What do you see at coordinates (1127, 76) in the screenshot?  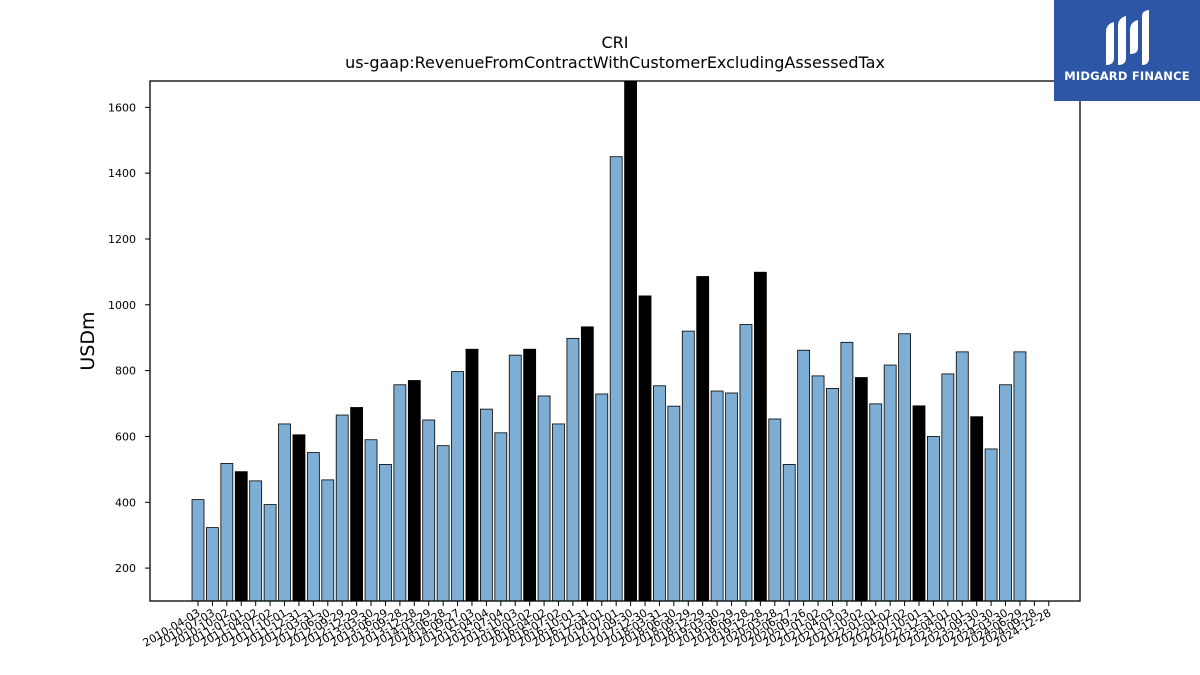 I see `logo-text: MIDGARD FINANCE` at bounding box center [1127, 76].